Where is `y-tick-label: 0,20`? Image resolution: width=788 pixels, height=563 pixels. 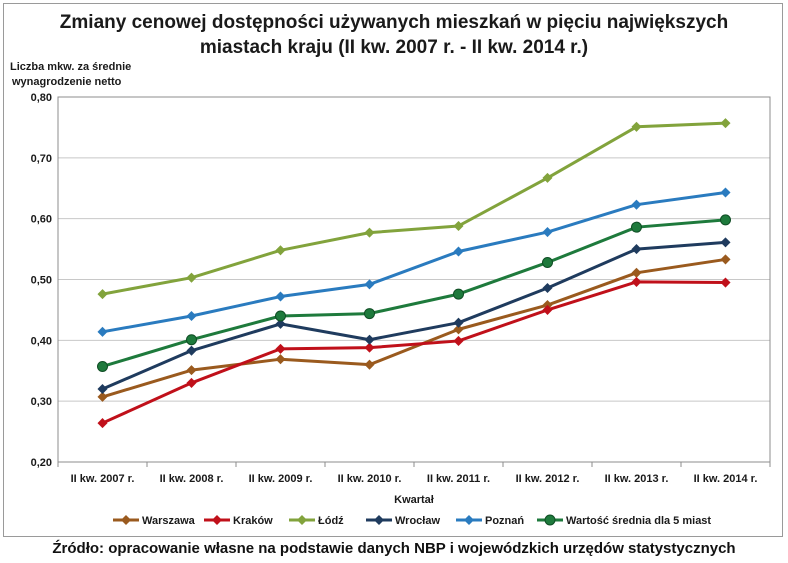 y-tick-label: 0,20 is located at coordinates (41, 463).